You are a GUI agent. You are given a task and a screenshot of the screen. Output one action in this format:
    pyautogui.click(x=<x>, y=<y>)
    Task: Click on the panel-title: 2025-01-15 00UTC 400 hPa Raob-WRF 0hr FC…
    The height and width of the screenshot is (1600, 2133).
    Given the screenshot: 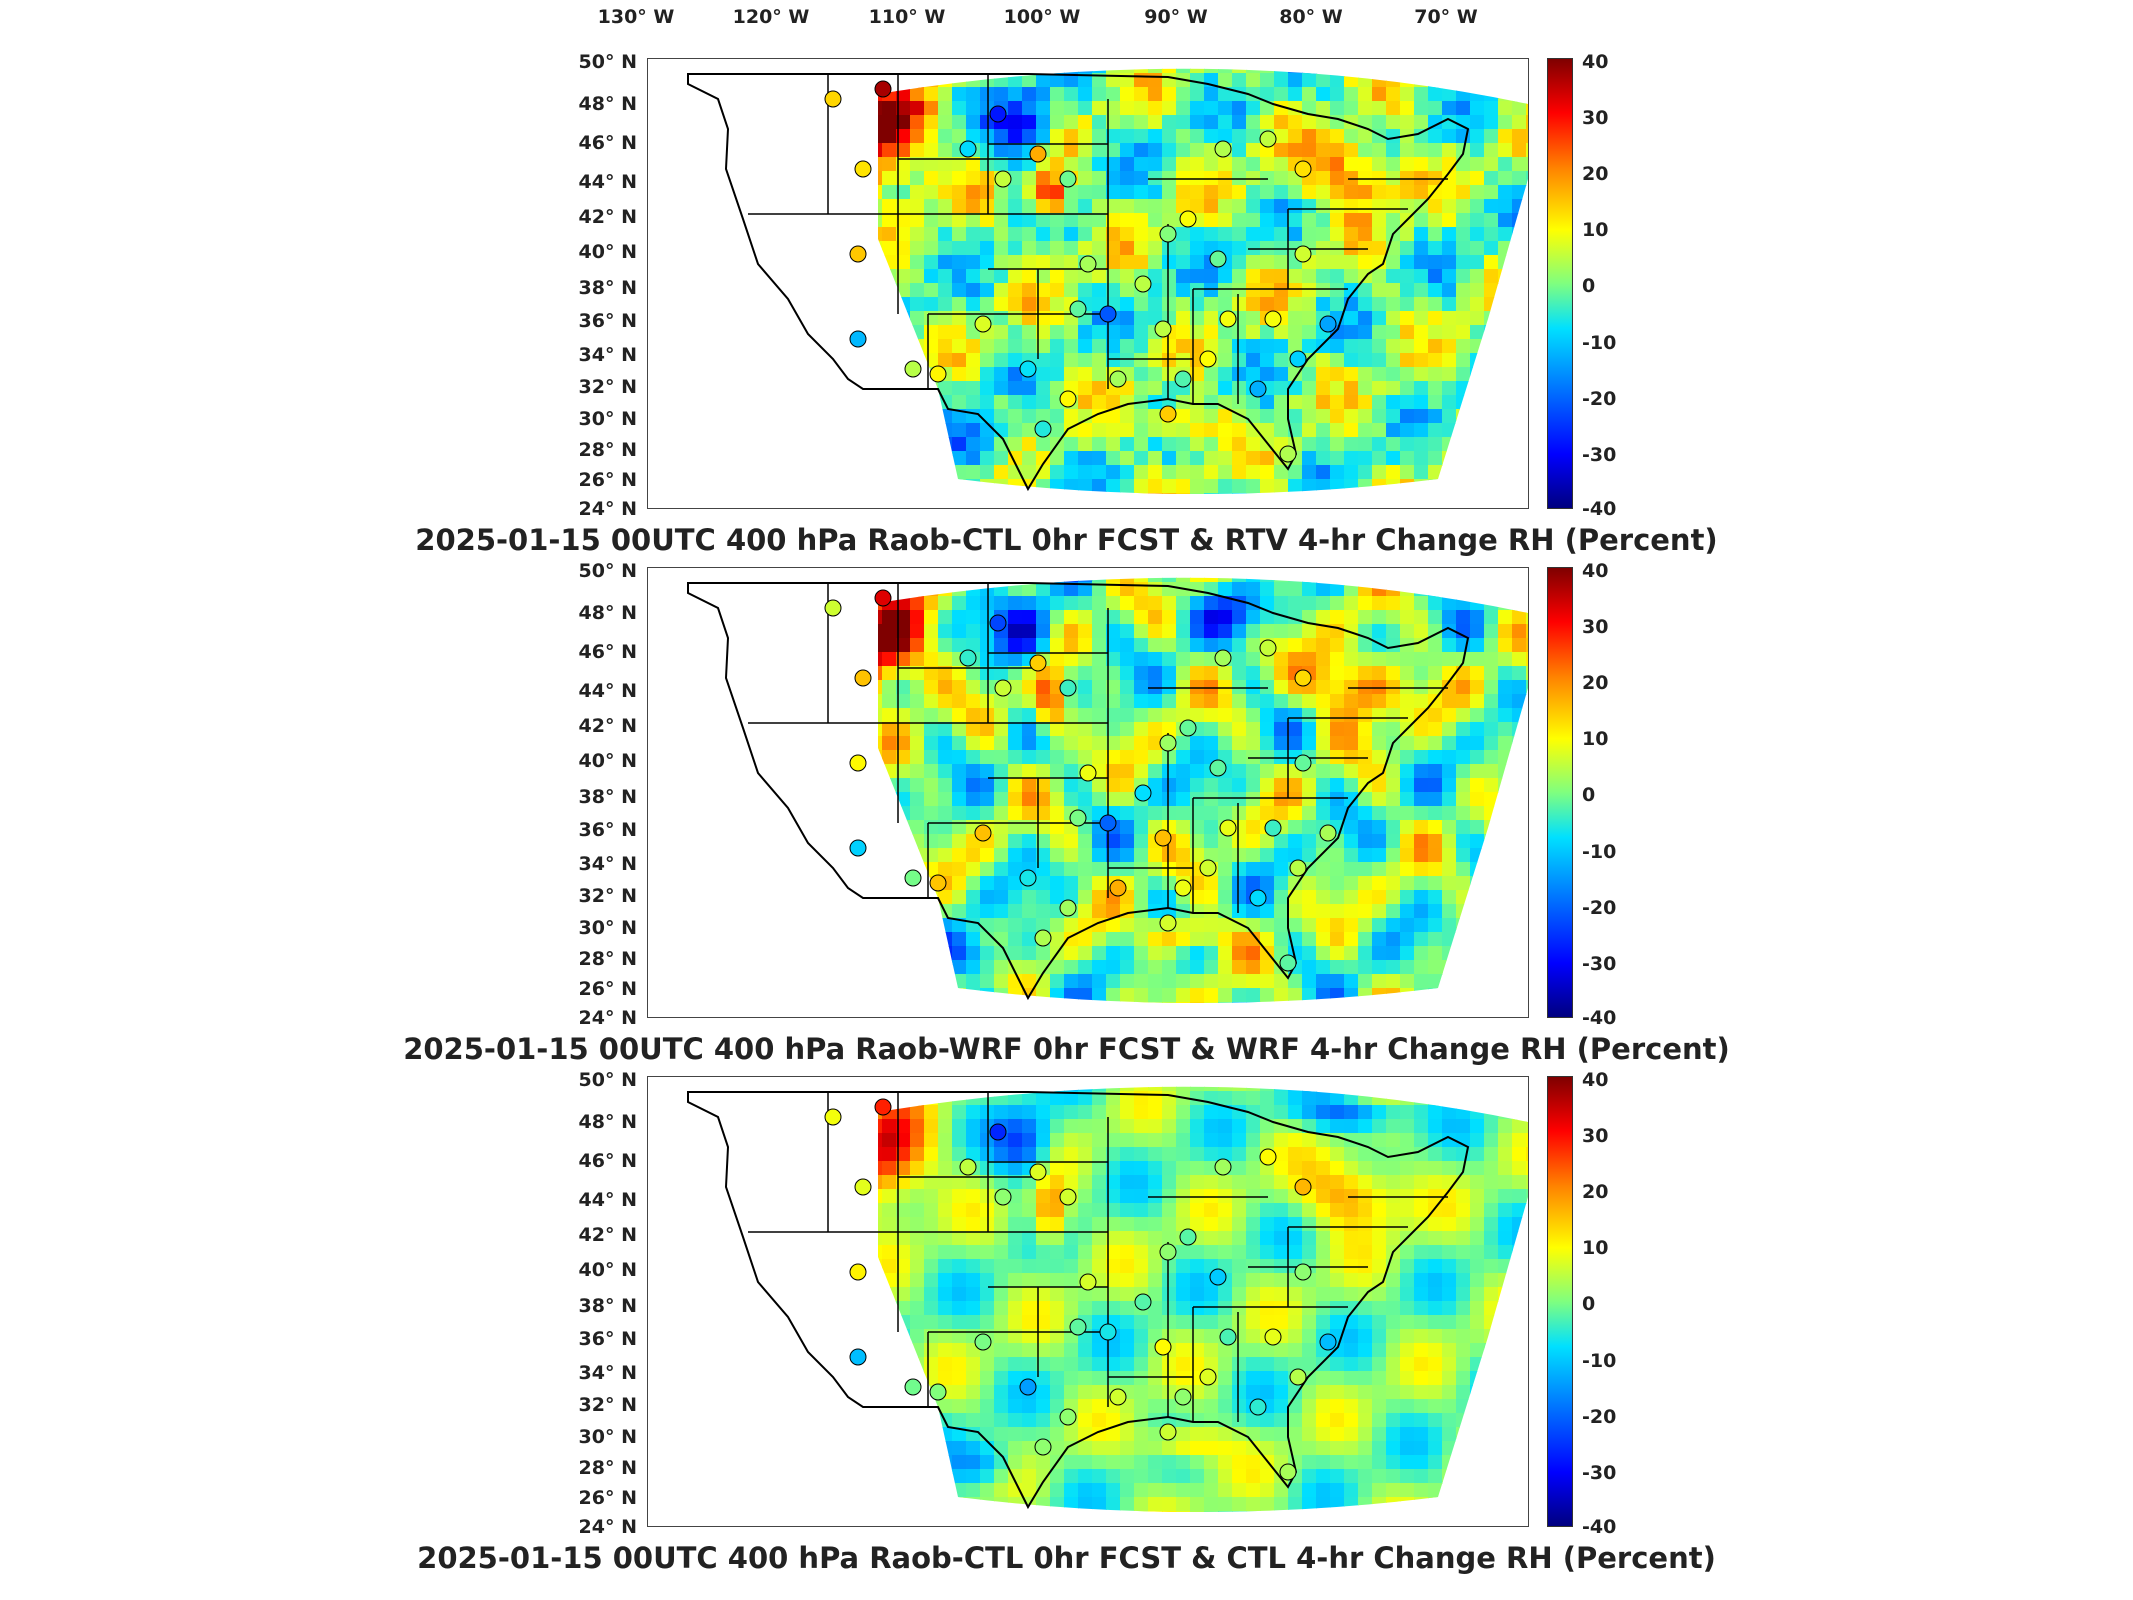 What is the action you would take?
    pyautogui.click(x=1066, y=1049)
    